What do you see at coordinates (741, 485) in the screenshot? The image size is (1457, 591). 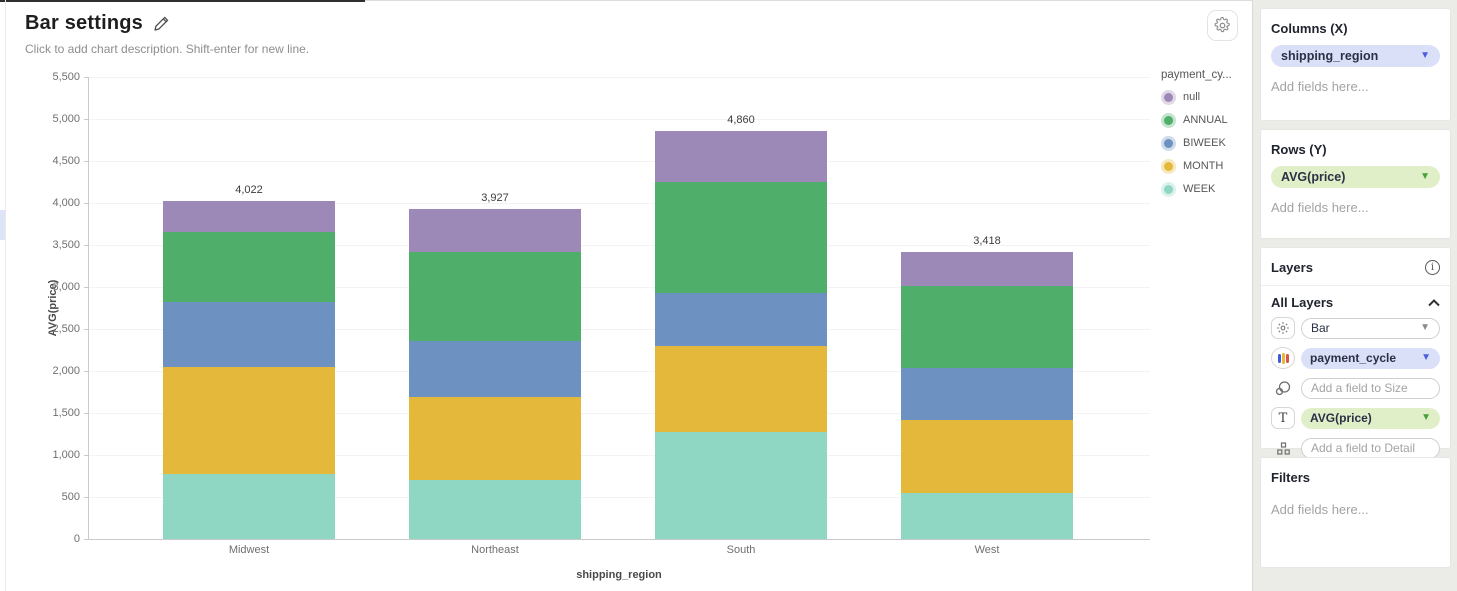 I see `bar-segment-WEEK-South` at bounding box center [741, 485].